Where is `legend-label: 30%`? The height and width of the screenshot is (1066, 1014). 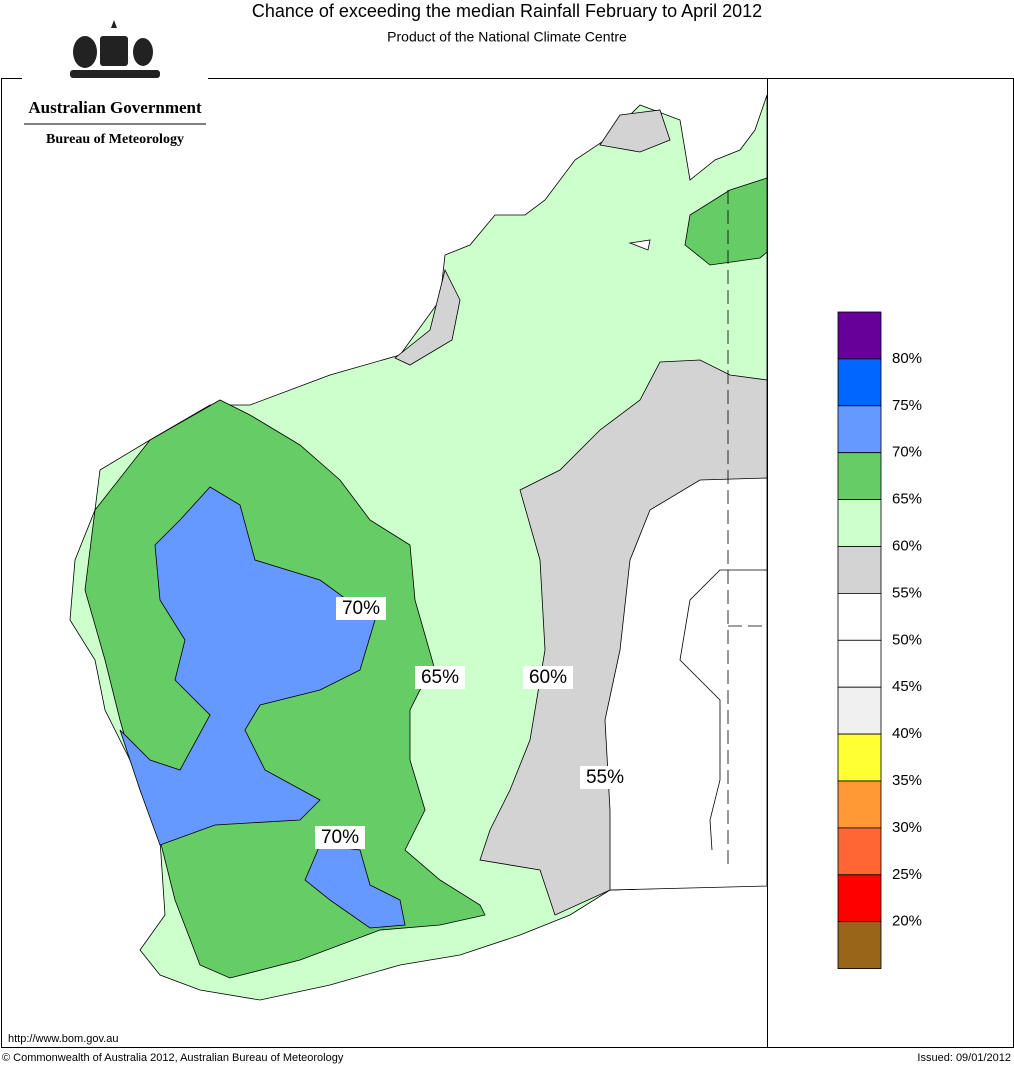 legend-label: 30% is located at coordinates (907, 827).